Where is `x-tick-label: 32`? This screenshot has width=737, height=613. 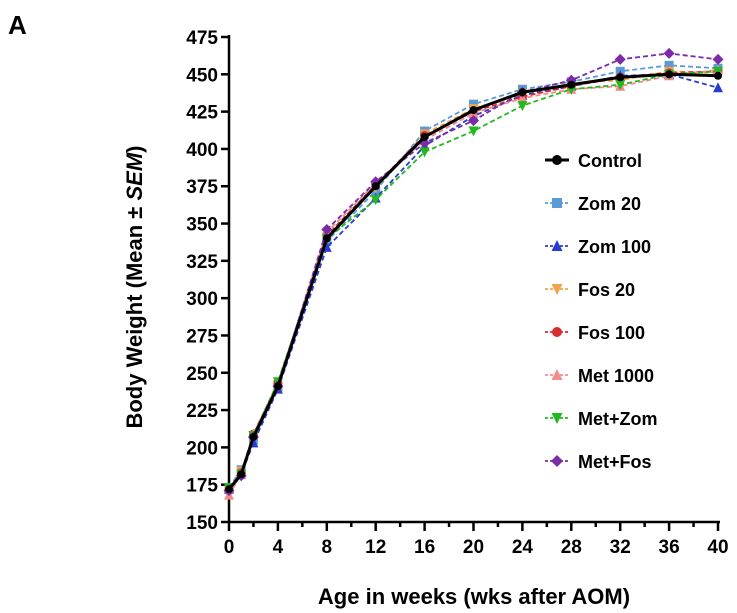
x-tick-label: 32 is located at coordinates (620, 547).